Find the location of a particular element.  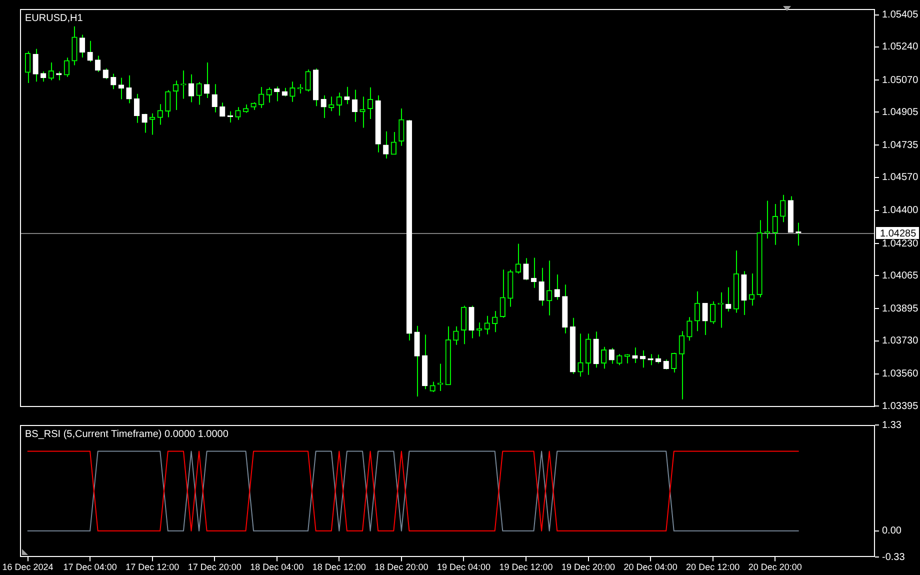

chart-title: EURUSD,H1 is located at coordinates (54, 18).